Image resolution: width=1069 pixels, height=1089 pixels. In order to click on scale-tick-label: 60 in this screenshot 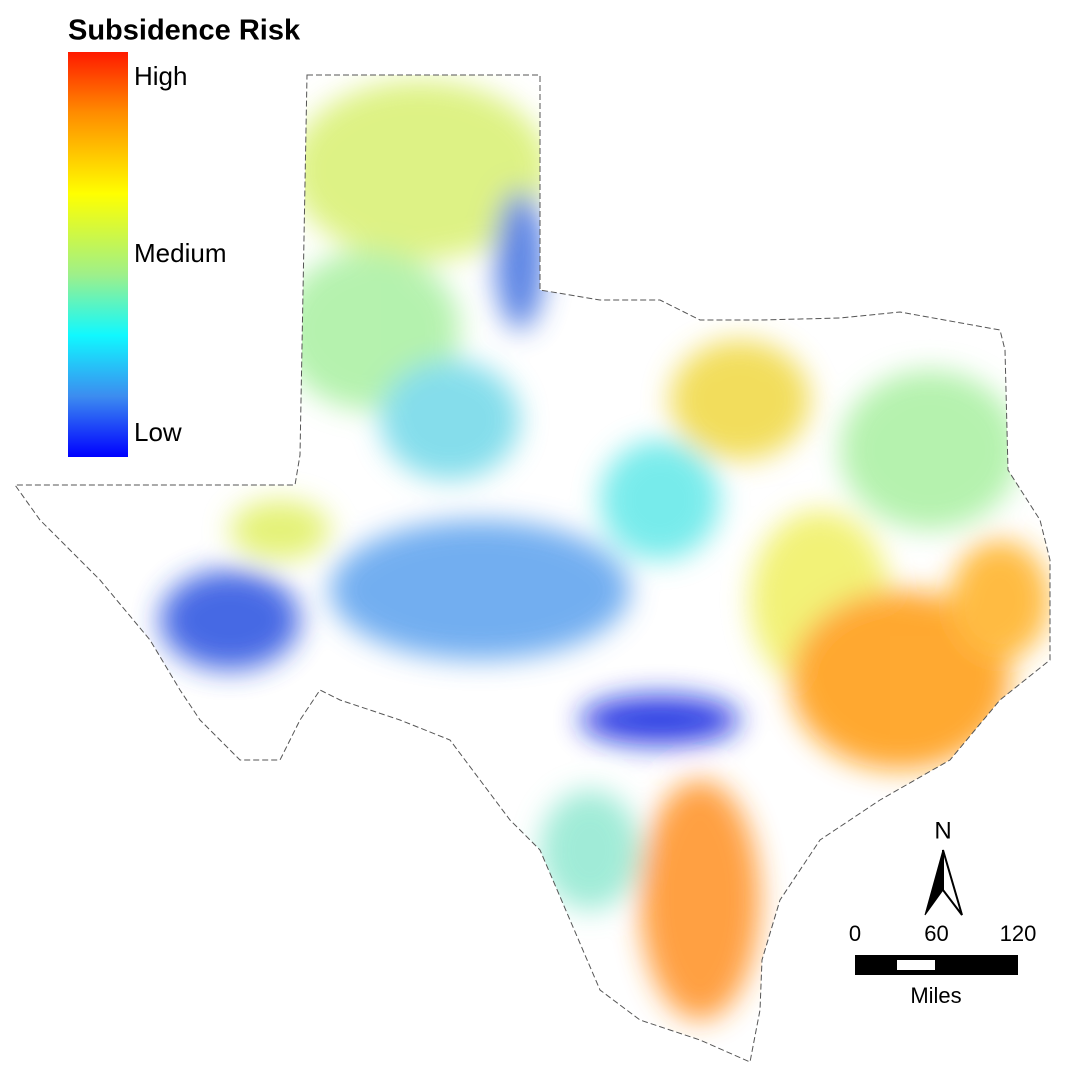, I will do `click(936, 933)`.